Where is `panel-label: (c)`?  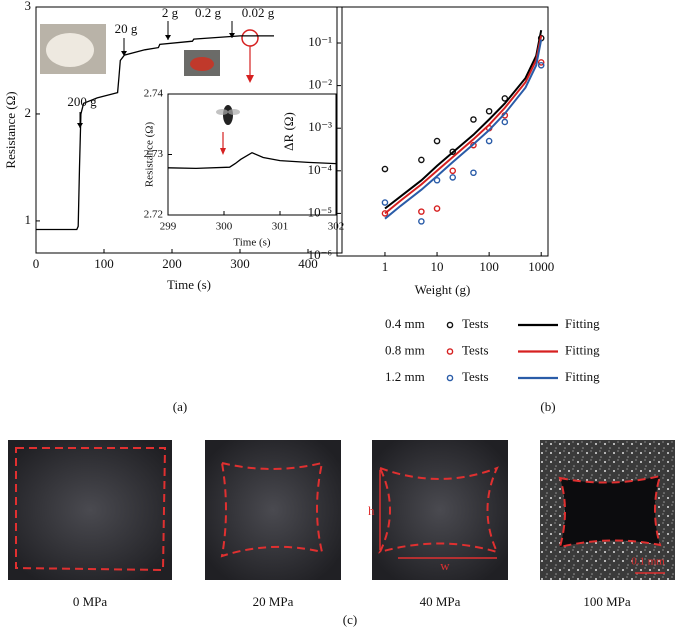 panel-label: (c) is located at coordinates (350, 619).